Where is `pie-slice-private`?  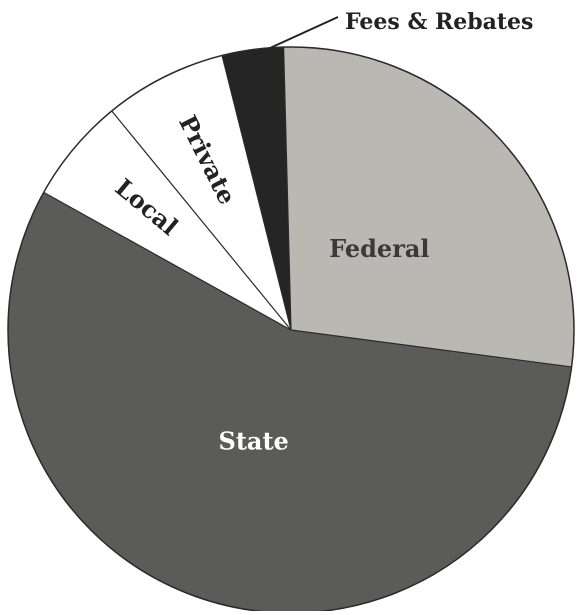 pie-slice-private is located at coordinates (201, 193).